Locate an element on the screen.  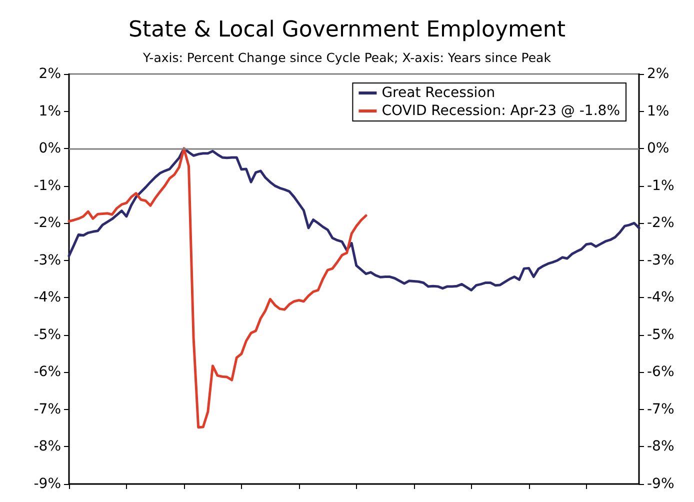
y2-tick-label: 2% is located at coordinates (658, 74).